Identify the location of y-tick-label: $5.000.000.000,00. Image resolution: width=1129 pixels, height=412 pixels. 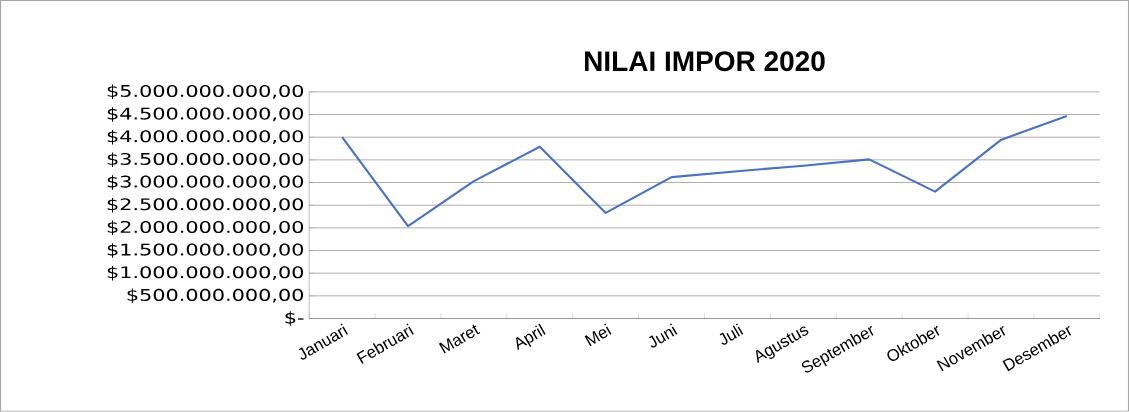
(205, 92).